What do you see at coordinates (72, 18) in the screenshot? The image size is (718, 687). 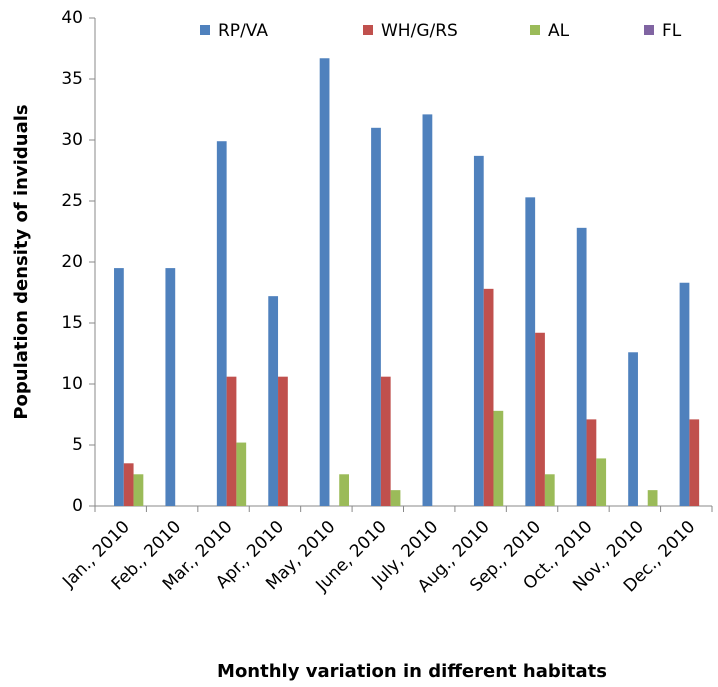 I see `y-tick-label: 40` at bounding box center [72, 18].